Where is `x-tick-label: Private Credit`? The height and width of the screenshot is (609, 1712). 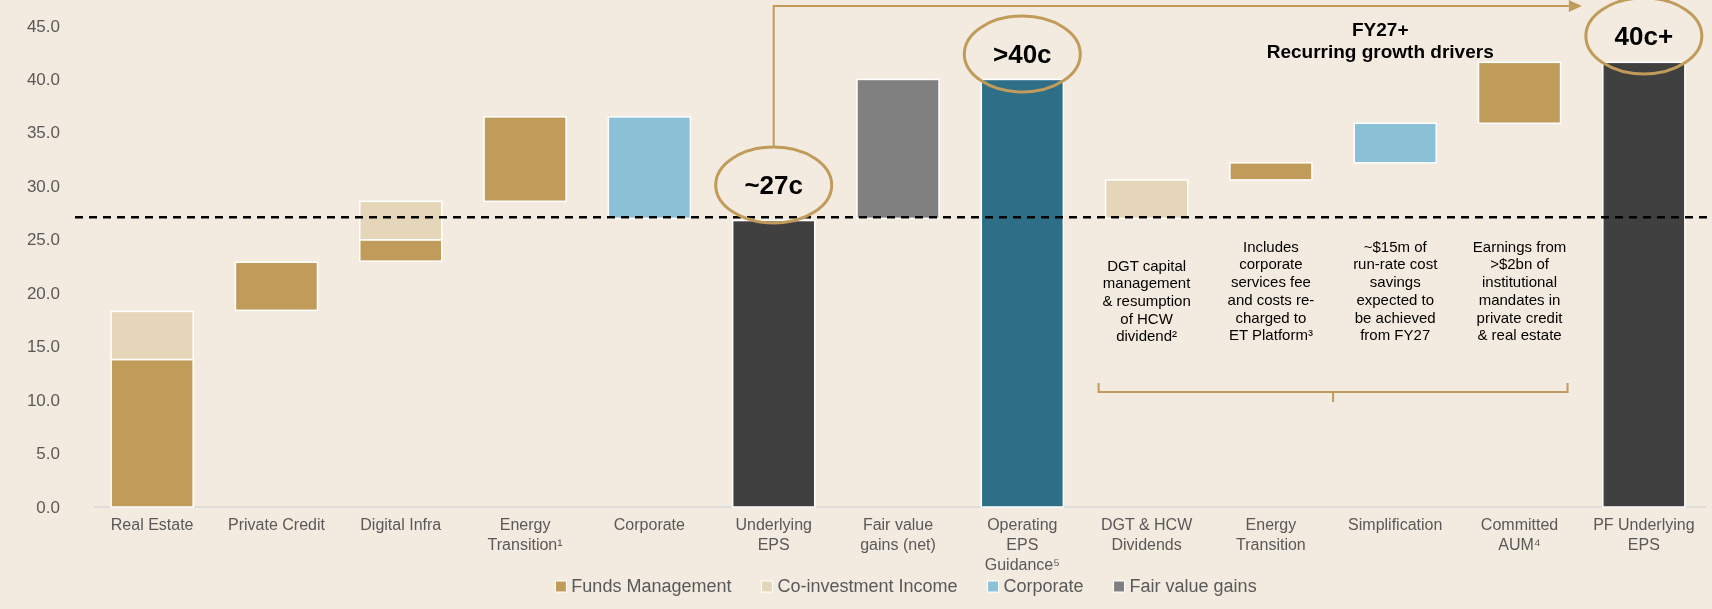
x-tick-label: Private Credit is located at coordinates (277, 524).